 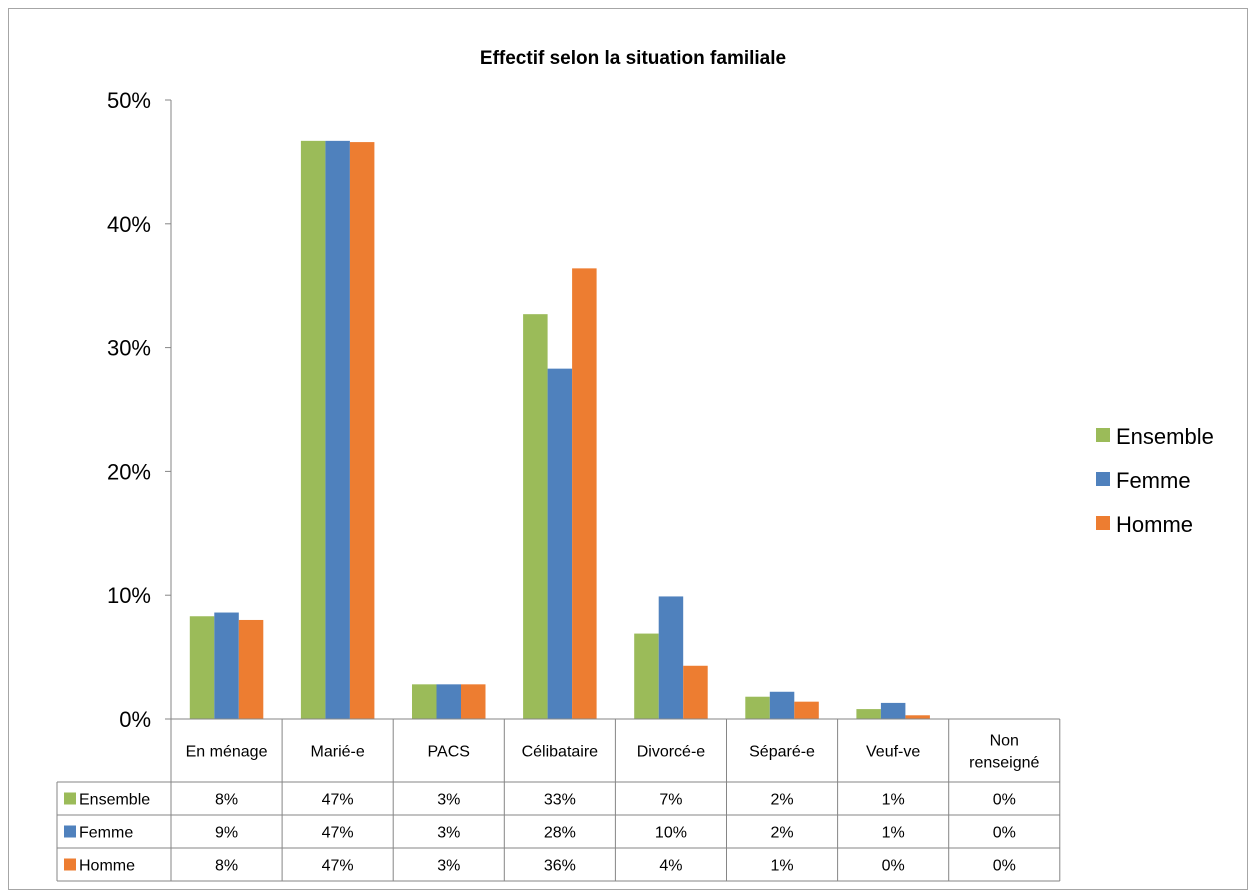 What do you see at coordinates (106, 833) in the screenshot?
I see `table-row-label: Femme` at bounding box center [106, 833].